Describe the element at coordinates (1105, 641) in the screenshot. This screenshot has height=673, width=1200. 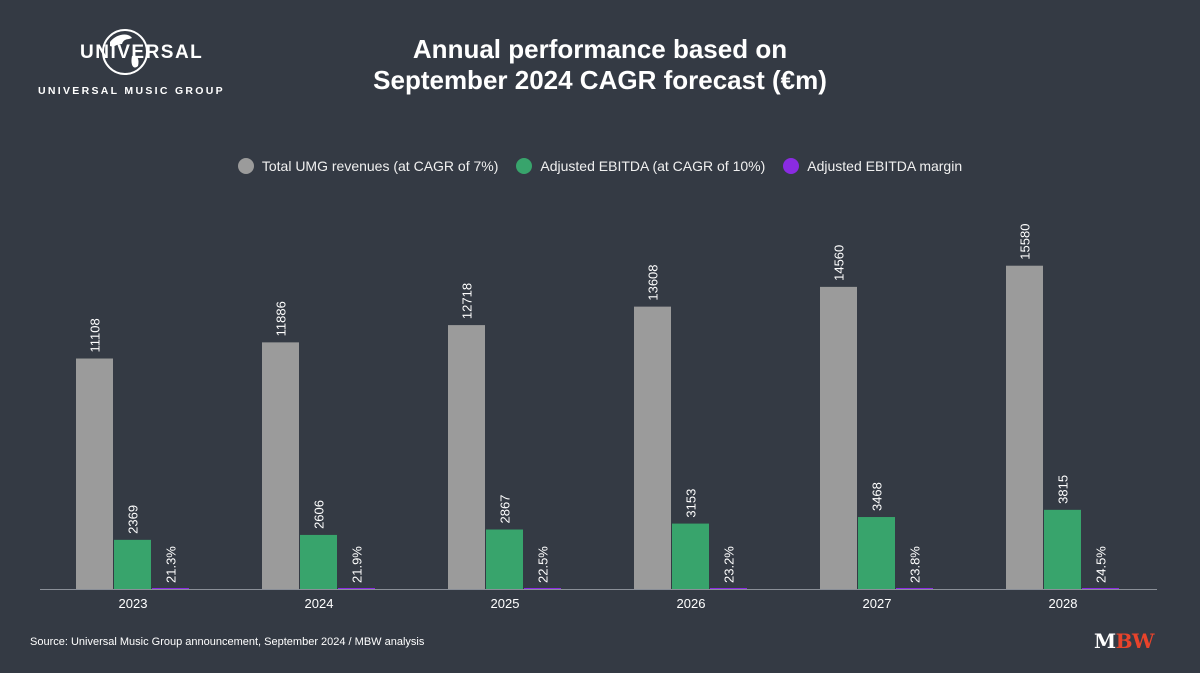
I see `mbw-logo-m: M` at that location.